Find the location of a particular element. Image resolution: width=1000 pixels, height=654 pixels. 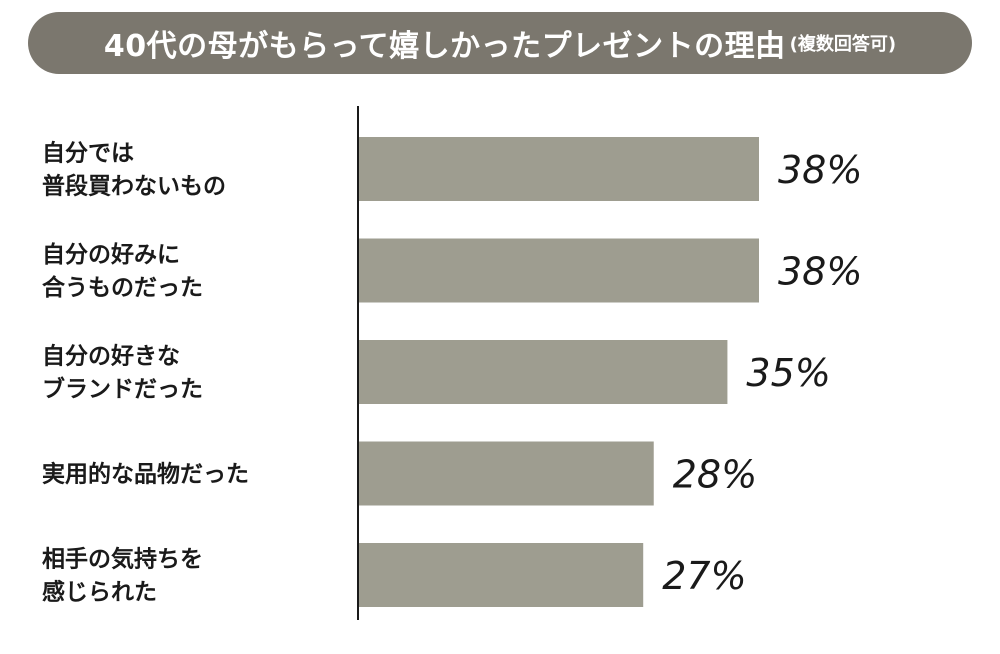

value-label-4: 28% is located at coordinates (715, 475).